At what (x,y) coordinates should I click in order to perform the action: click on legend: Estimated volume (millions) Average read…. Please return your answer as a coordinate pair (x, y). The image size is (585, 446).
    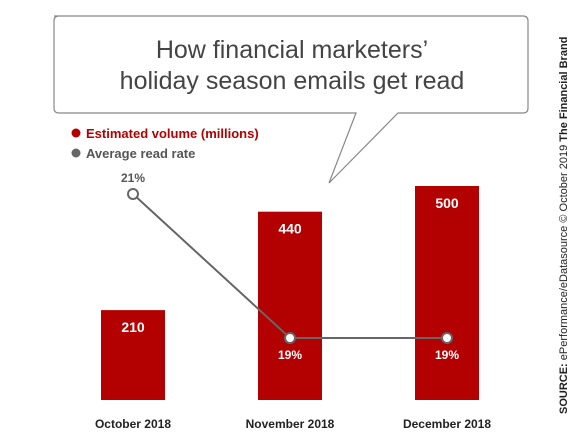
    Looking at the image, I should click on (165, 143).